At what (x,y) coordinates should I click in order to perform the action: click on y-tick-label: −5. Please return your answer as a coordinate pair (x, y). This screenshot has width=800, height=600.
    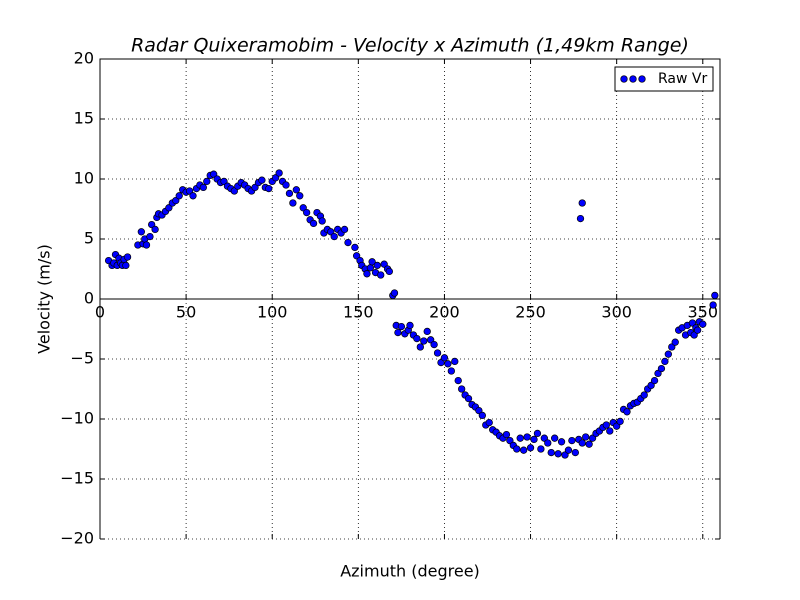
    Looking at the image, I should click on (82, 358).